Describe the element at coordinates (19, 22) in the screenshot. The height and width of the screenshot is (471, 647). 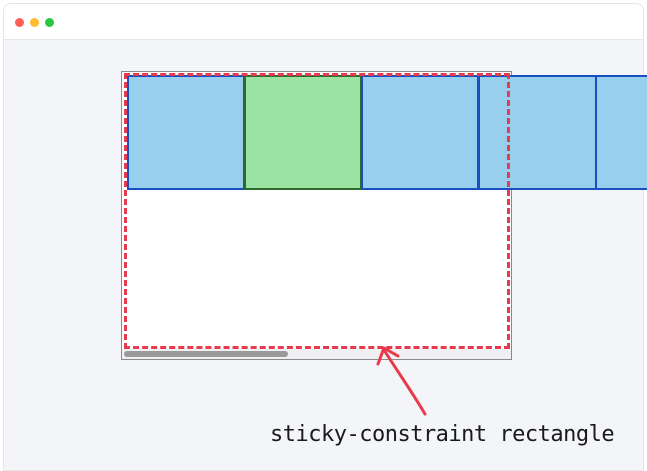
I see `close-window-dot-icon` at that location.